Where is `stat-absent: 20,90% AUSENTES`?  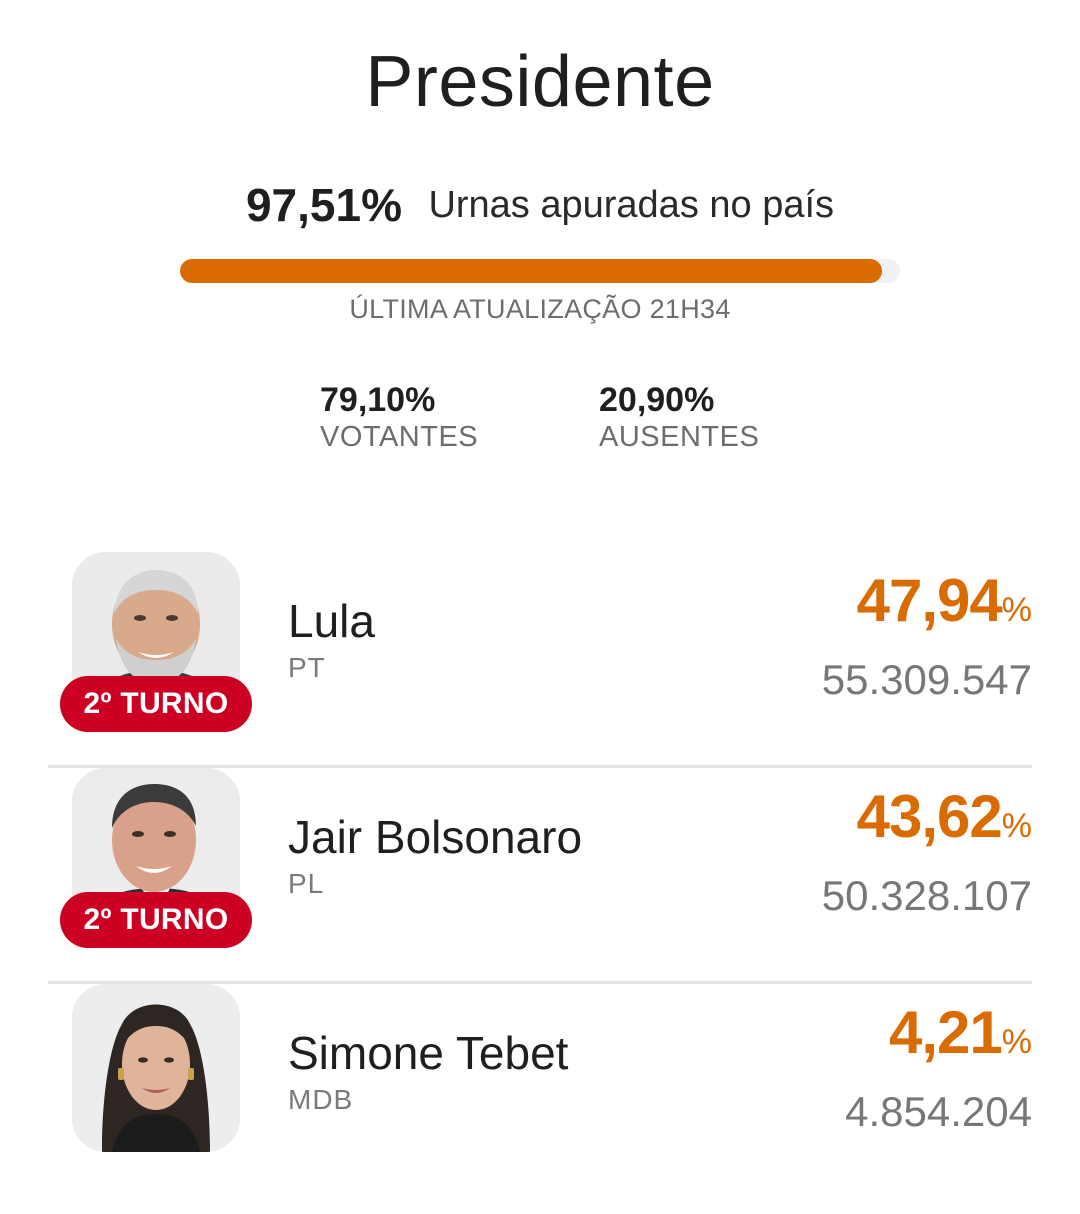 stat-absent: 20,90% AUSENTES is located at coordinates (679, 417).